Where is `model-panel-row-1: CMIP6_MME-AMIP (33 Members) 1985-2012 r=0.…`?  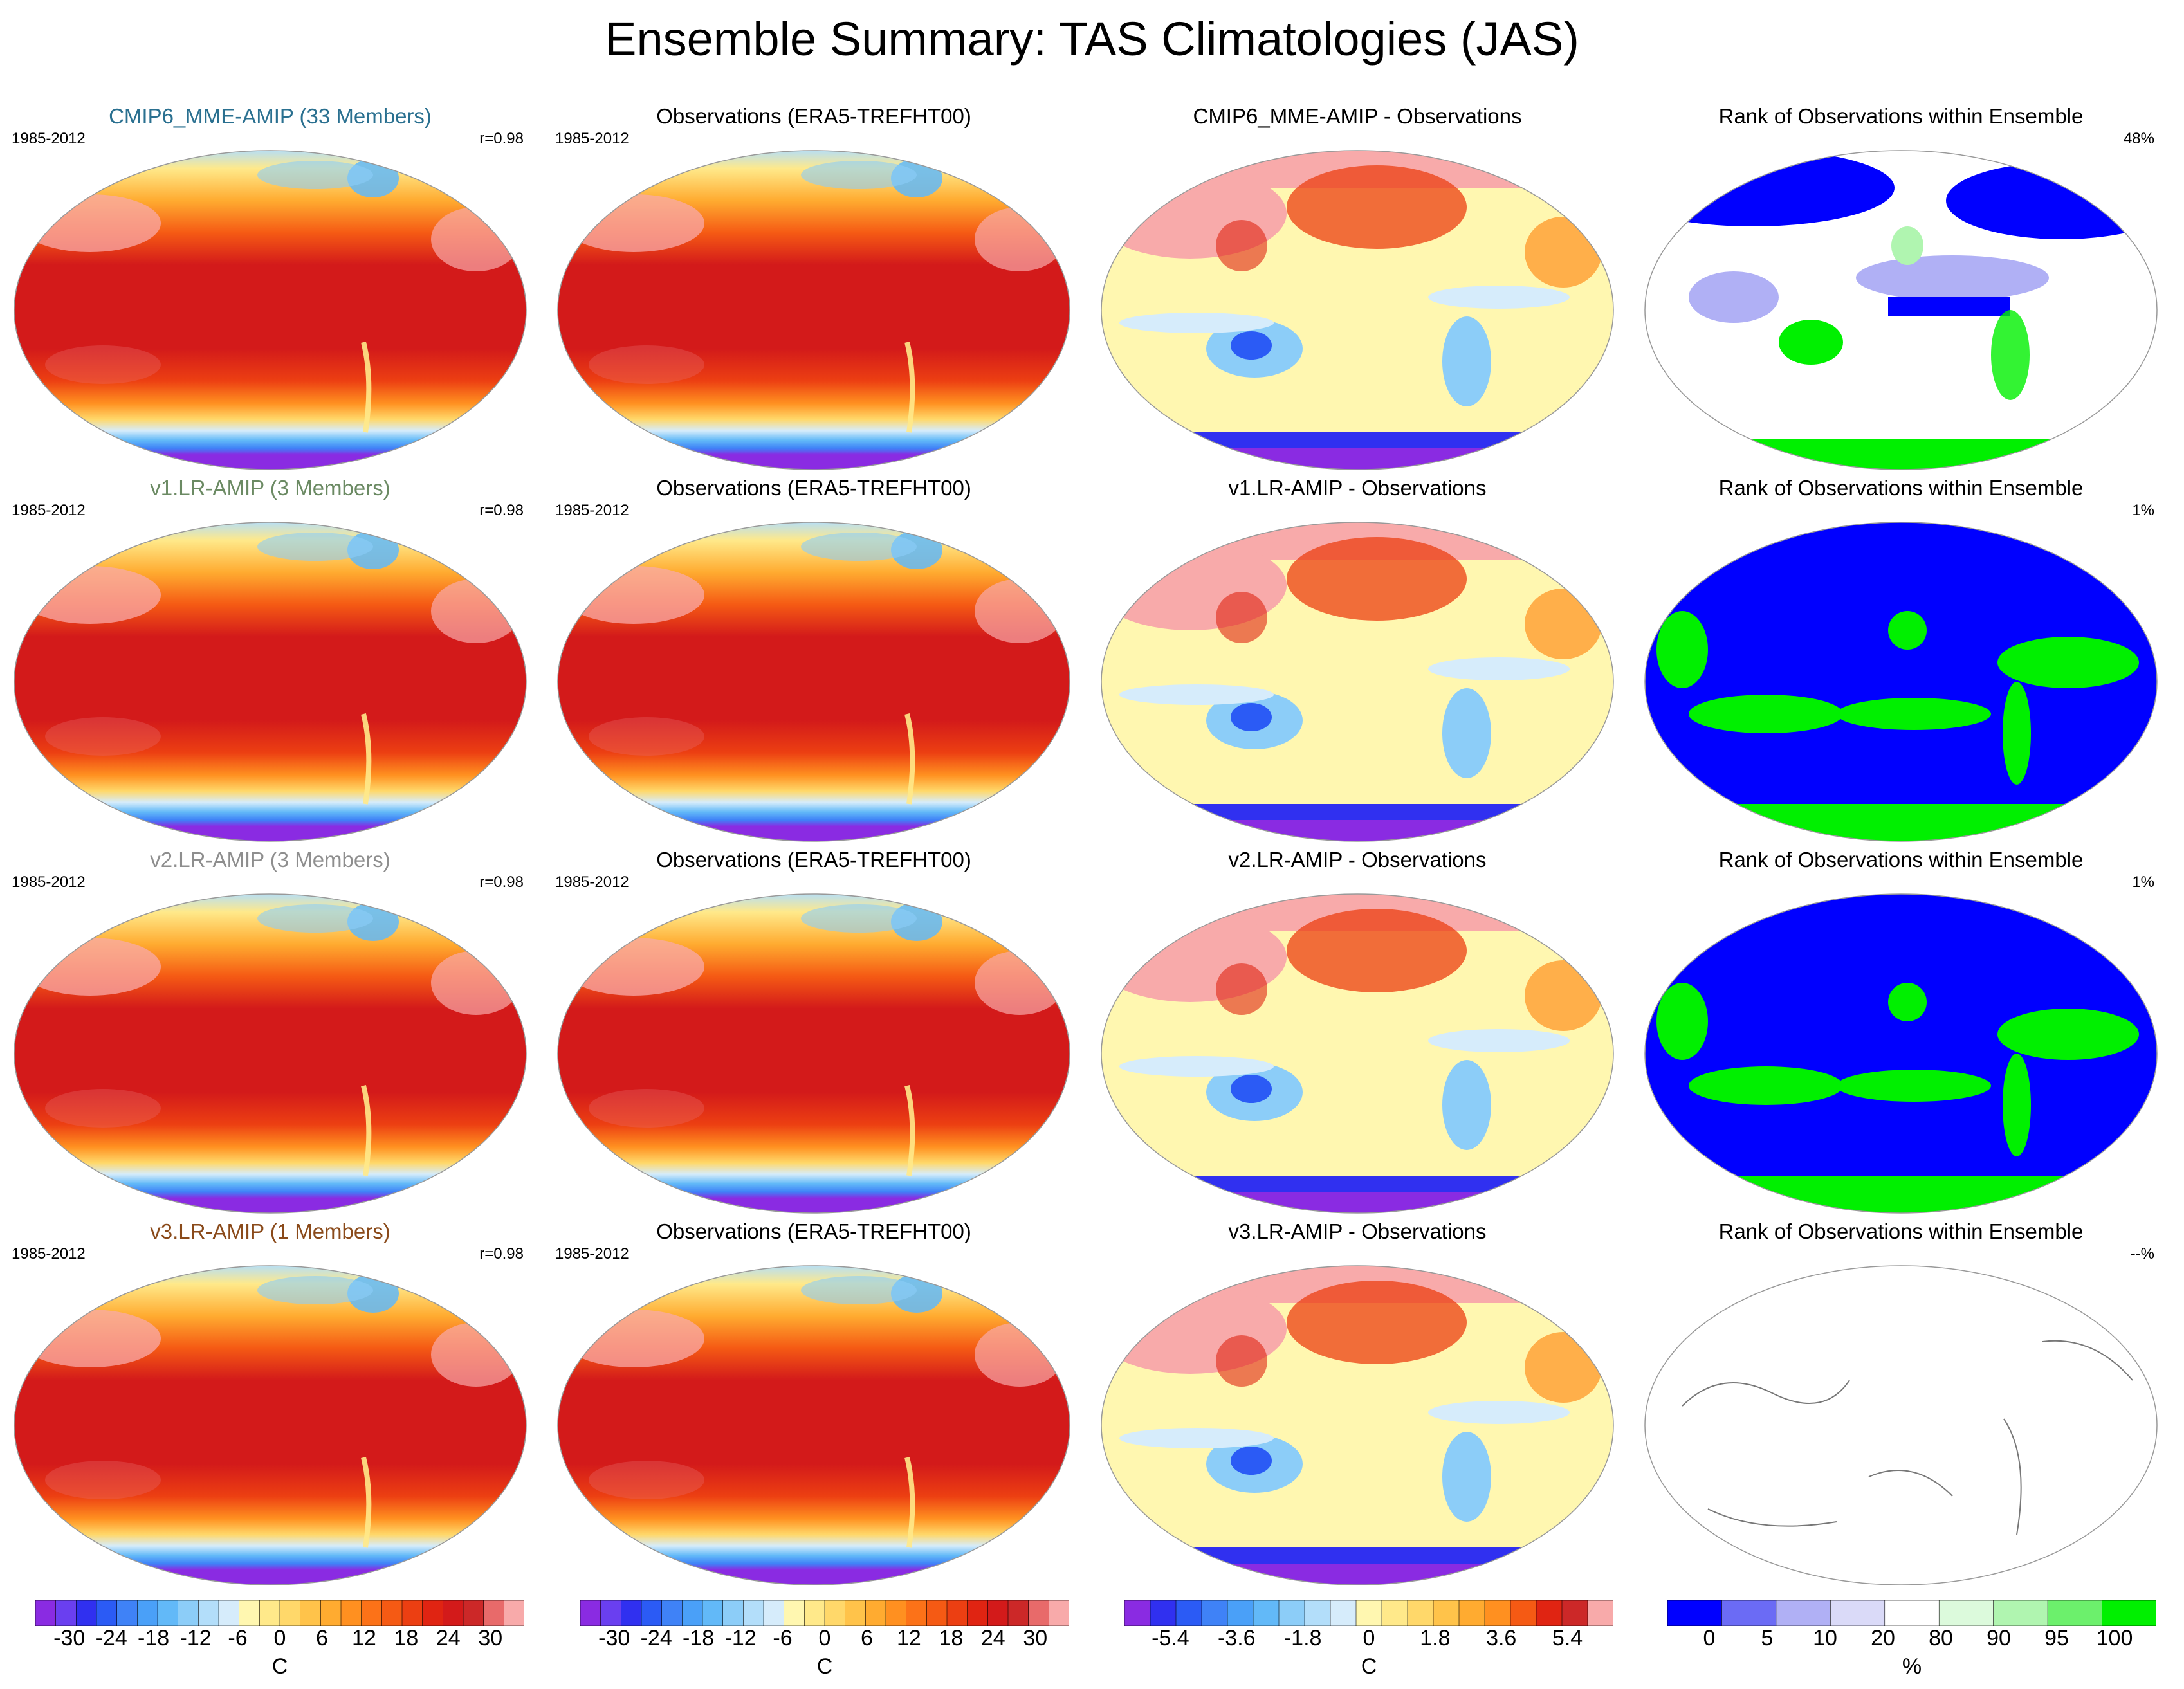 model-panel-row-1: CMIP6_MME-AMIP (33 Members) 1985-2012 r=0.… is located at coordinates (270, 290).